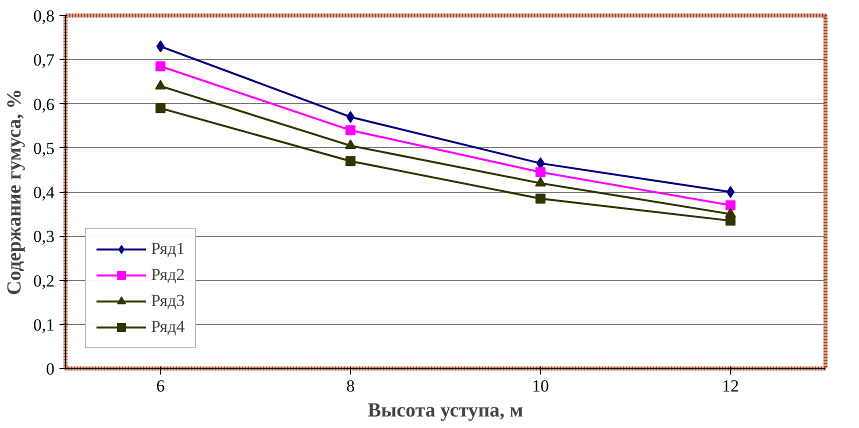  What do you see at coordinates (446, 411) in the screenshot?
I see `x-axis-title: Высота уступа, м` at bounding box center [446, 411].